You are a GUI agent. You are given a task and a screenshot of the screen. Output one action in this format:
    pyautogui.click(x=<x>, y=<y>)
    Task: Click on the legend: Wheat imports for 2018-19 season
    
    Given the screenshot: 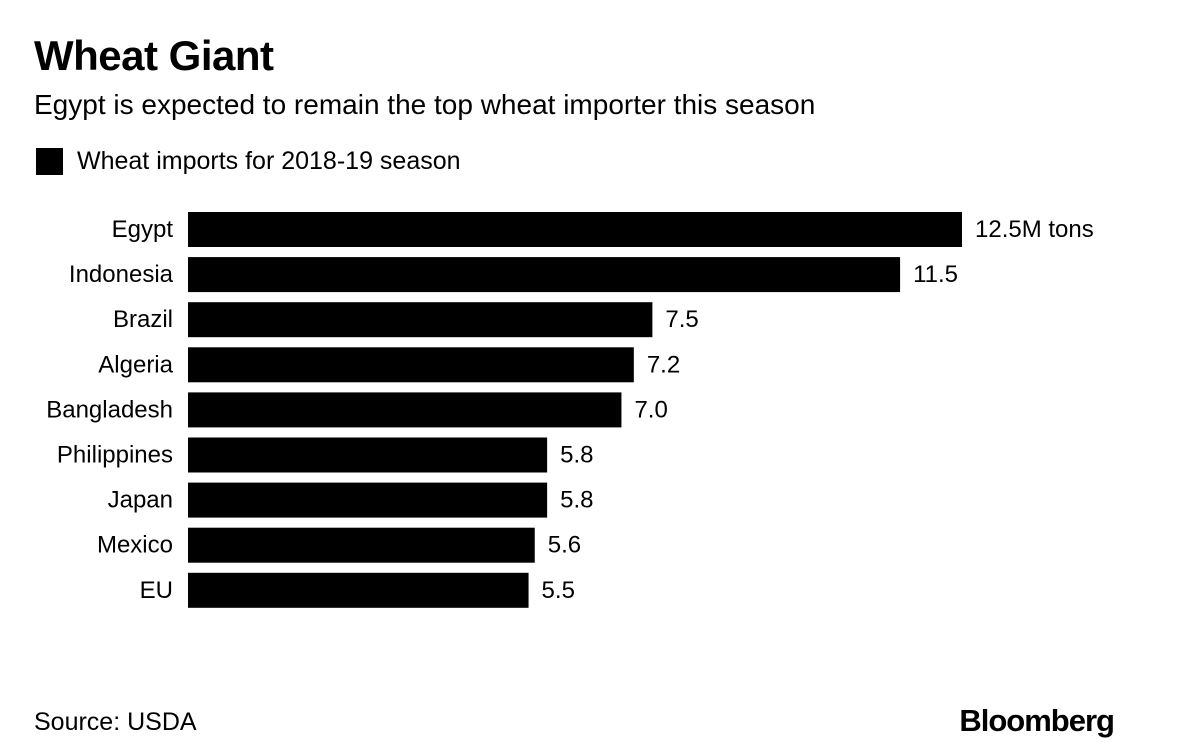 What is the action you would take?
    pyautogui.click(x=248, y=161)
    